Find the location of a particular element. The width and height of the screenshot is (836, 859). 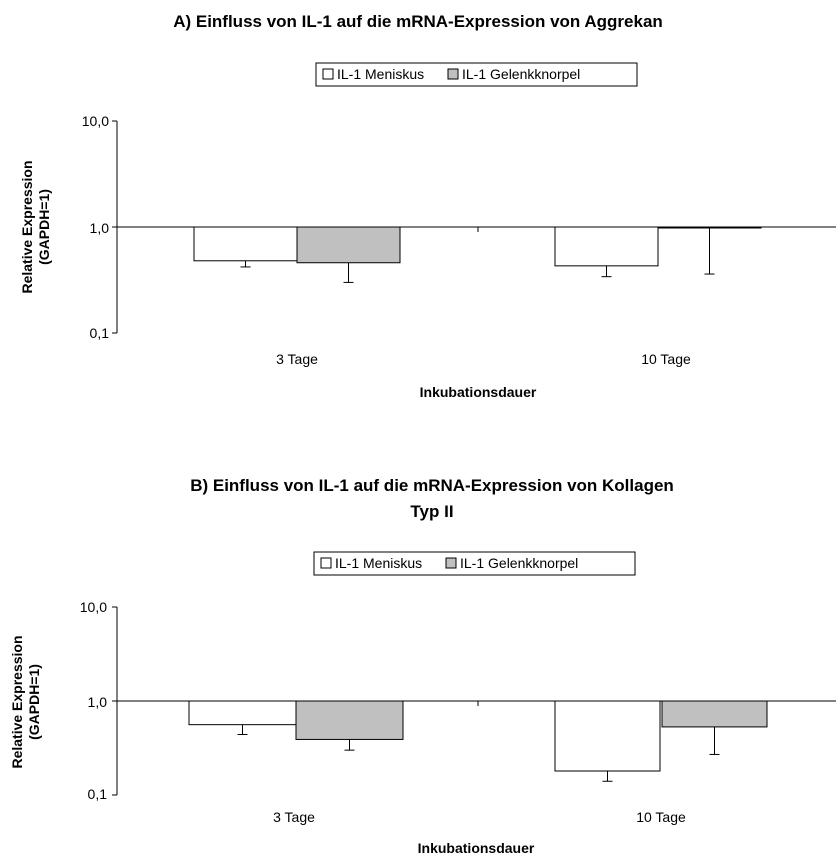

chart-a-bar-gelenkknorpel-3-tage is located at coordinates (348, 245).